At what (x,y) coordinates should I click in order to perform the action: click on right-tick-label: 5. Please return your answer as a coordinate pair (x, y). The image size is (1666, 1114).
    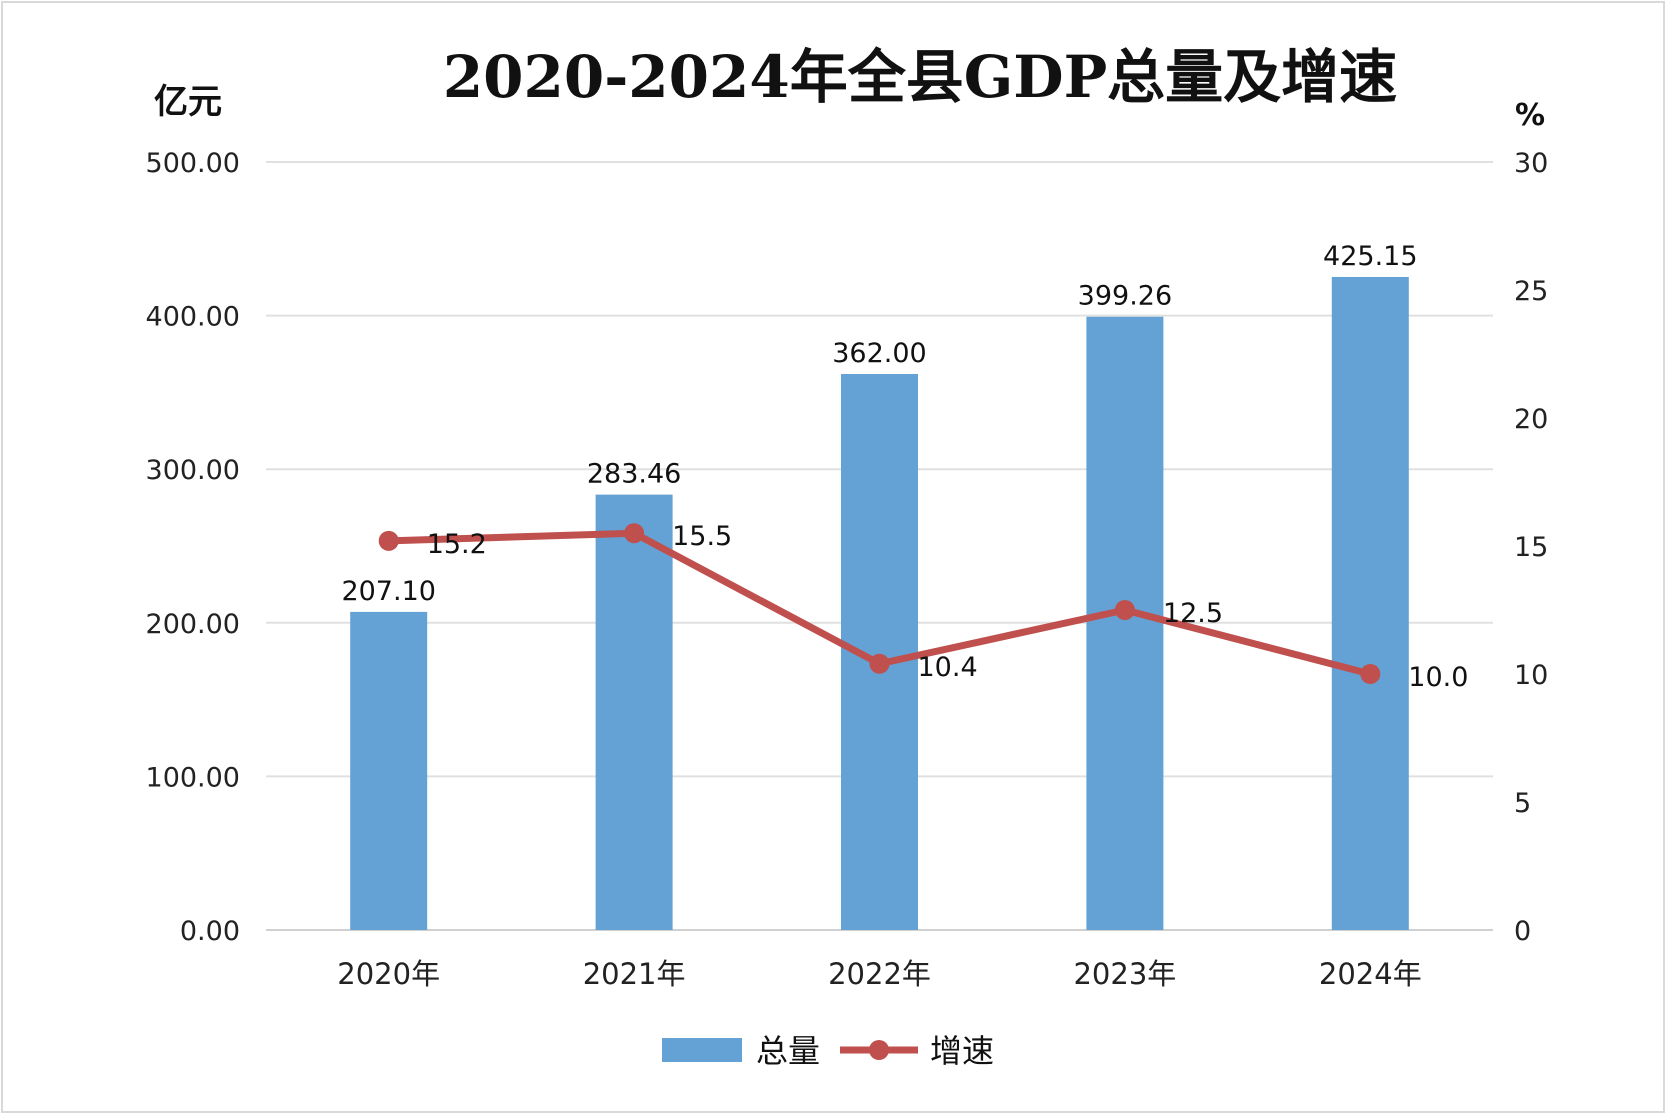
    Looking at the image, I should click on (1522, 803).